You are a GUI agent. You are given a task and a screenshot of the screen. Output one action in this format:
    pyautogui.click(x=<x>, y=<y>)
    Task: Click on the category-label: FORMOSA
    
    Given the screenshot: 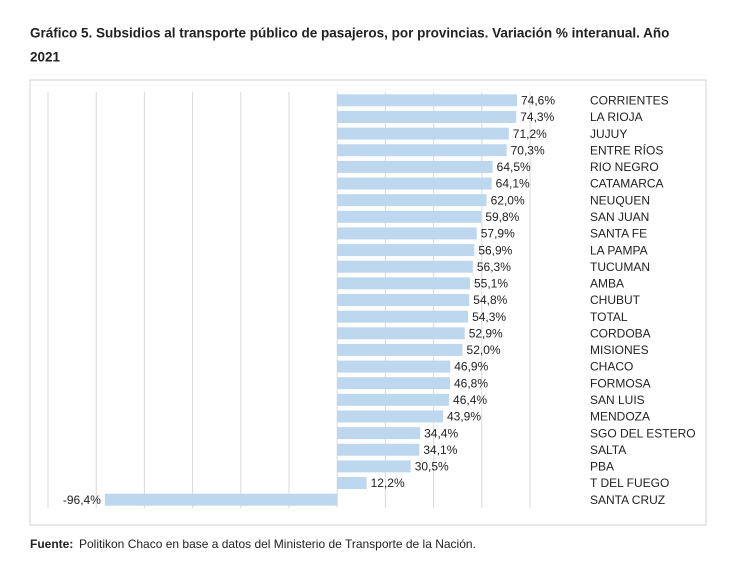 What is the action you would take?
    pyautogui.click(x=620, y=383)
    